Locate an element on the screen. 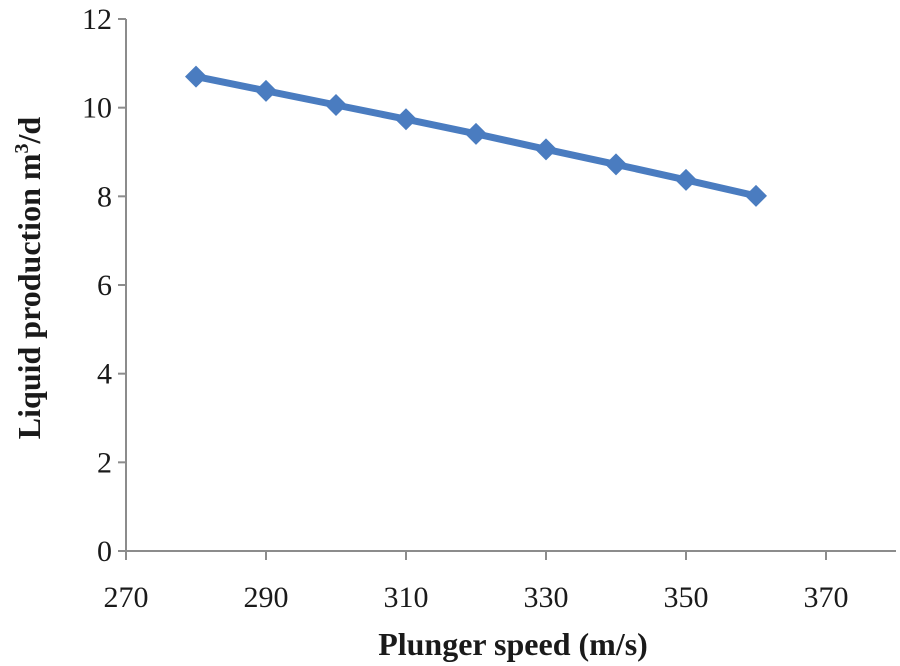  x-tick-label: 370 is located at coordinates (826, 597).